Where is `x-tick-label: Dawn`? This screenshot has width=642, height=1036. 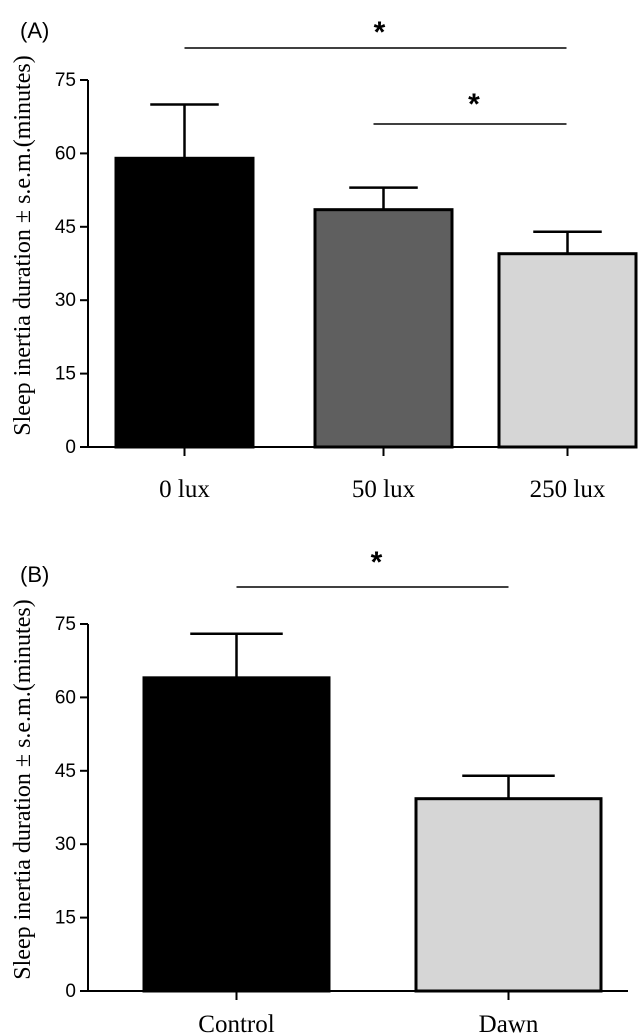 x-tick-label: Dawn is located at coordinates (509, 1023).